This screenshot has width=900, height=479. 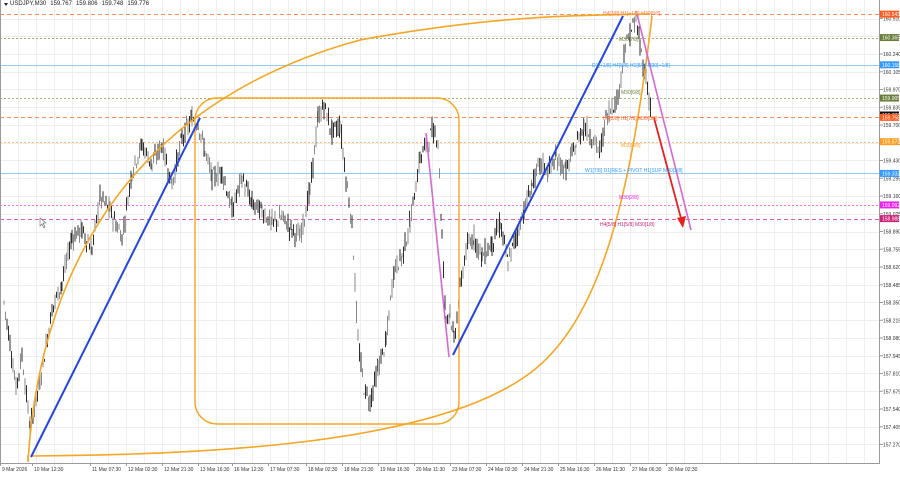 What do you see at coordinates (891, 99) in the screenshot?
I see `price-badge: 159.905` at bounding box center [891, 99].